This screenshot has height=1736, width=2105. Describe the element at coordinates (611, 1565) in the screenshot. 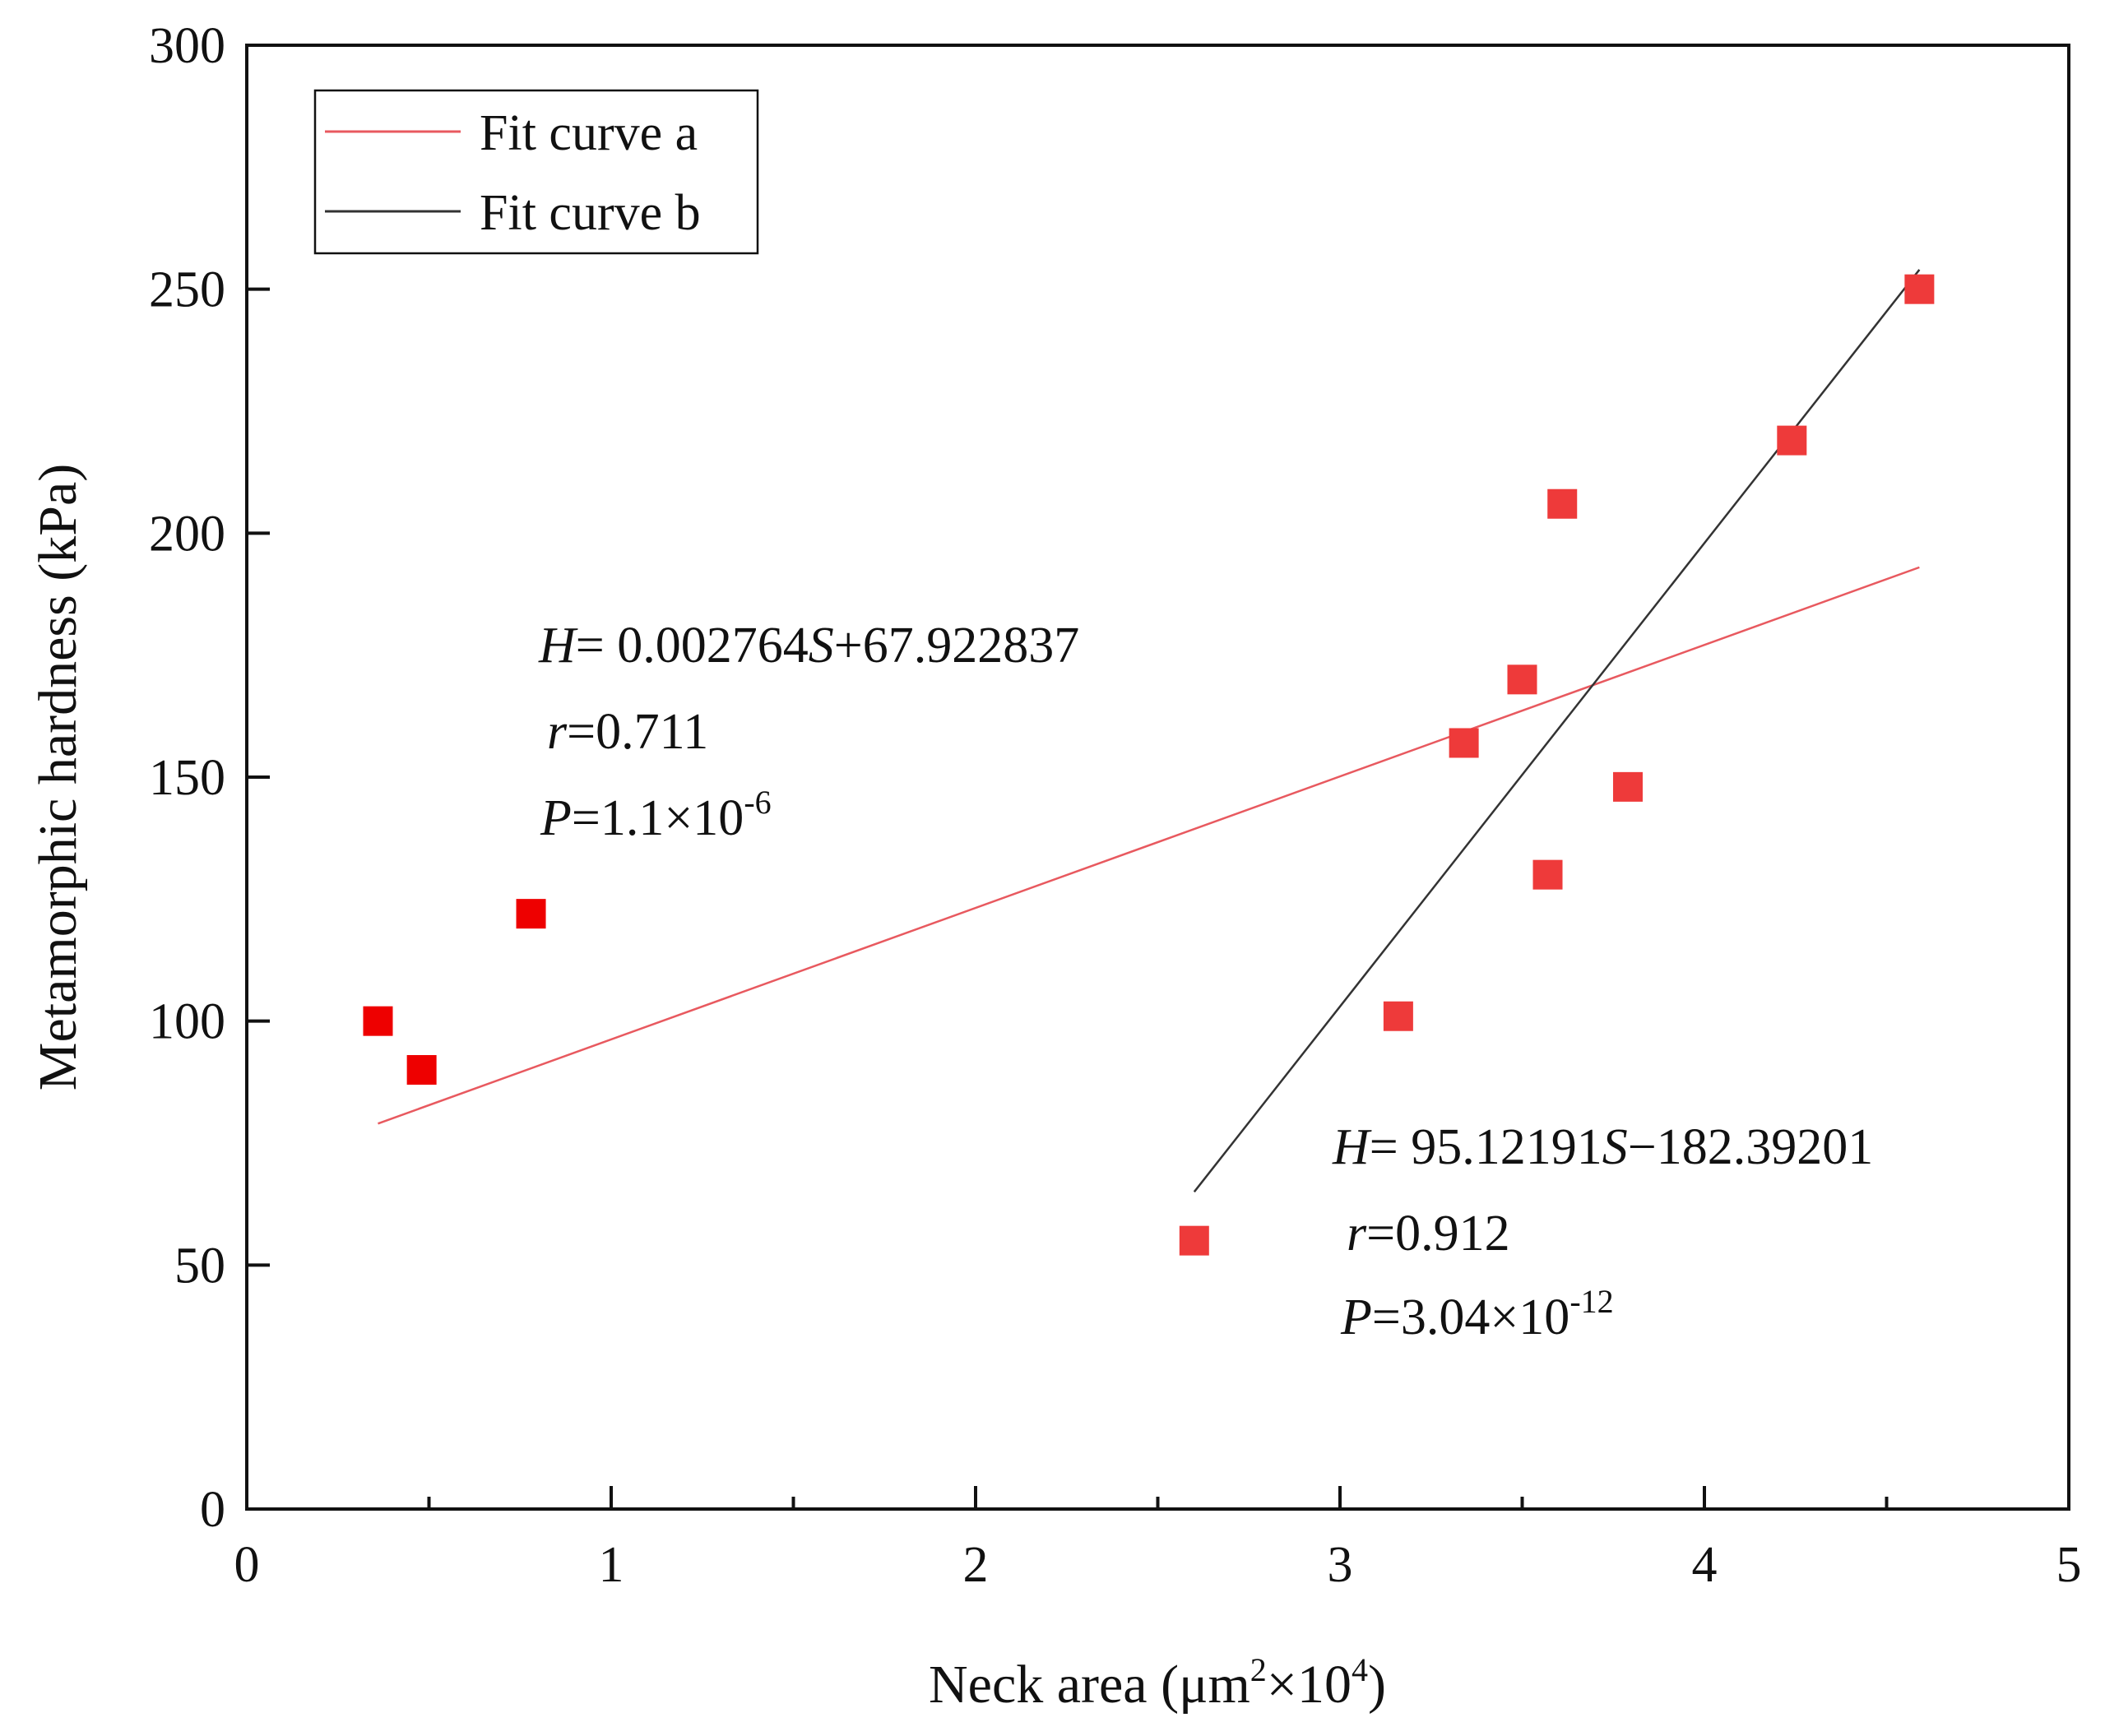

I see `x-tick-label-1: 1` at that location.